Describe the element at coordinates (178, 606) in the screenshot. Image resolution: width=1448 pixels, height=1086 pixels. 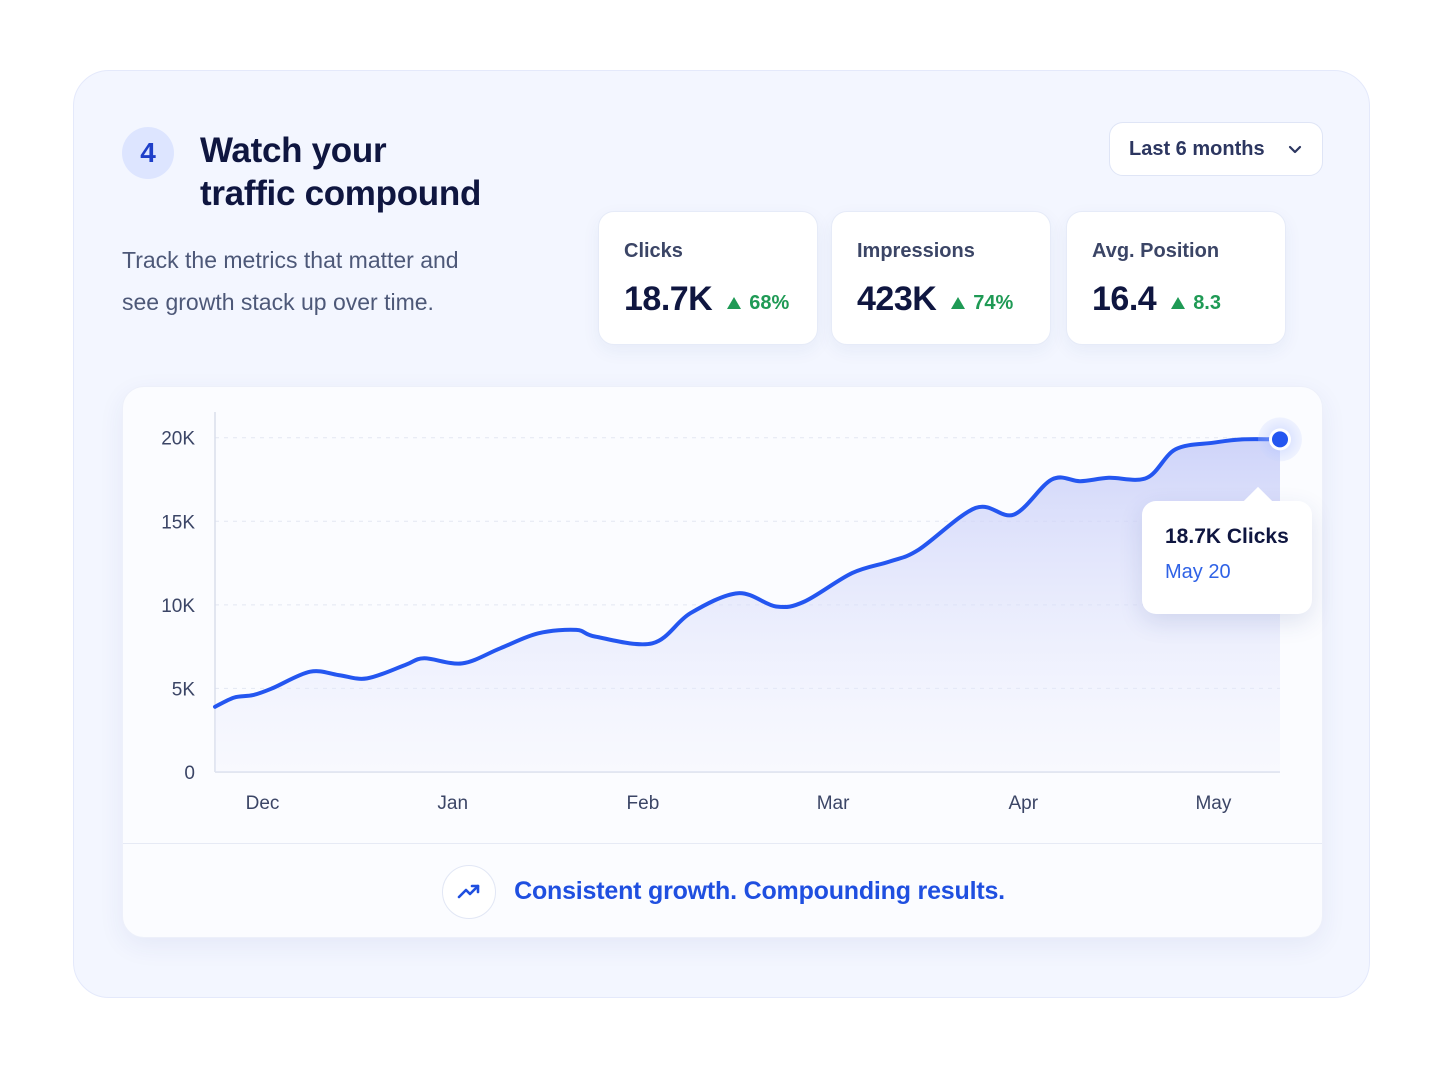
I see `y-tick-label: 10K` at that location.